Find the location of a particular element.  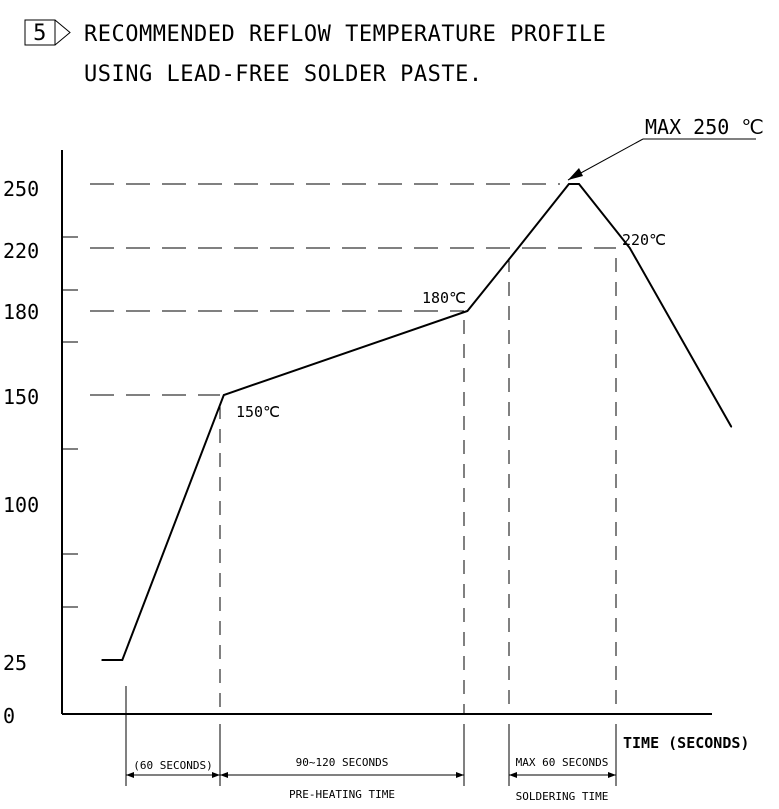

title-line-2: USING LEAD-FREE SOLDER PASTE. is located at coordinates (283, 74).